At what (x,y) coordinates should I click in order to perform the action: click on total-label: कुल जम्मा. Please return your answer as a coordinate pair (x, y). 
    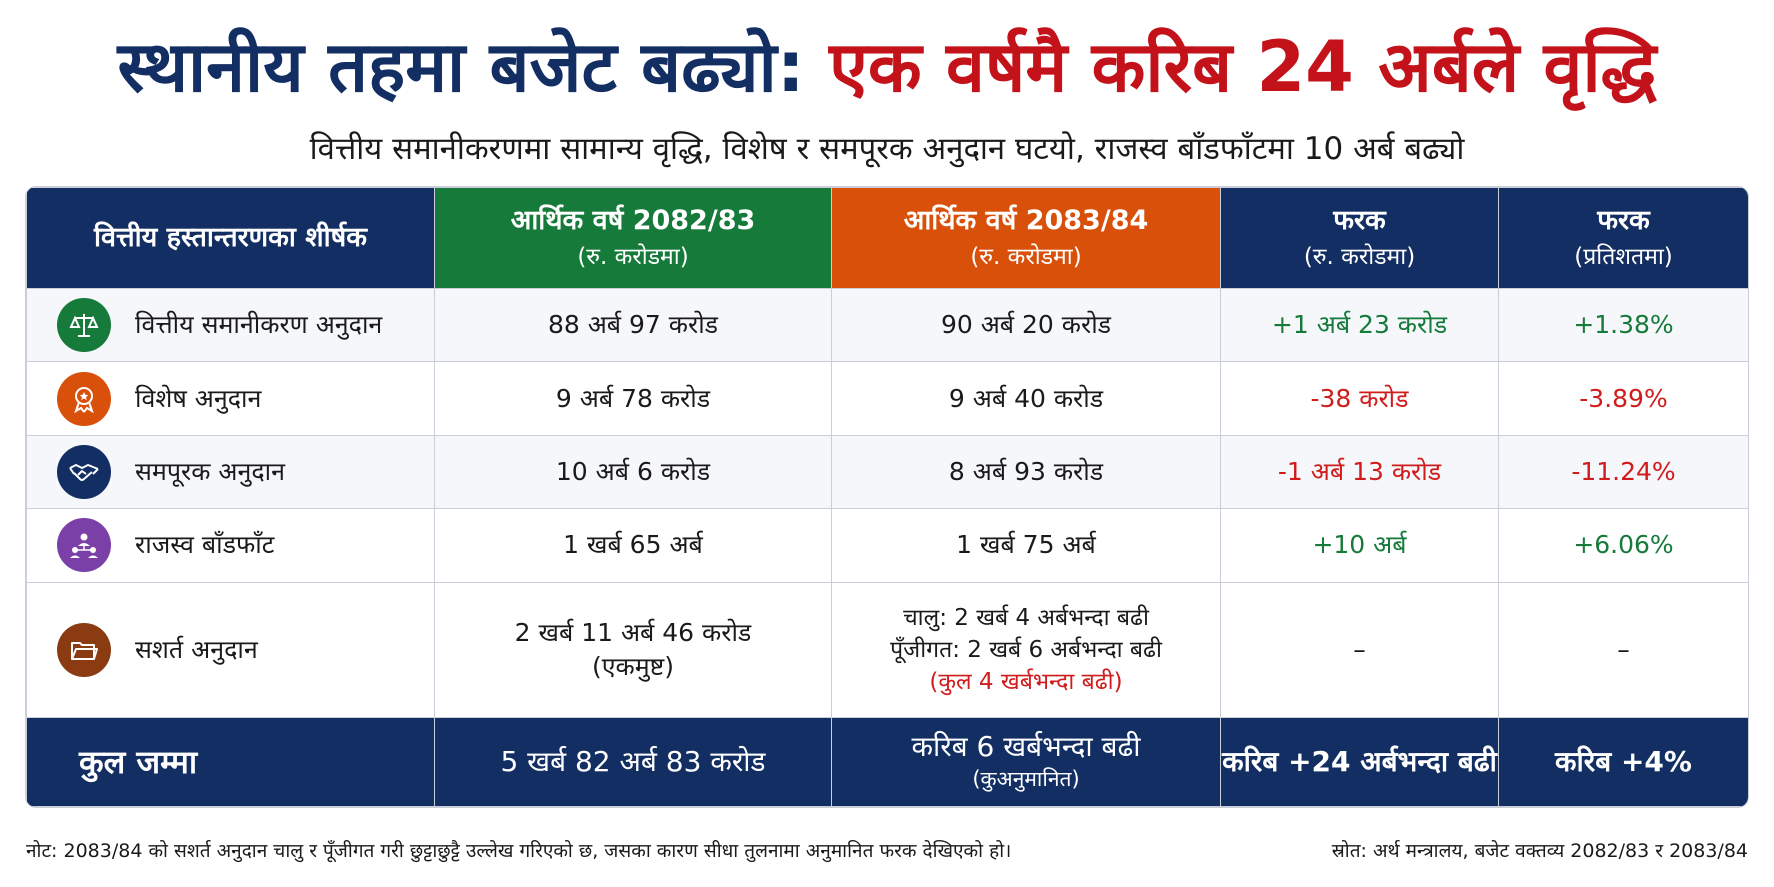
    Looking at the image, I should click on (230, 762).